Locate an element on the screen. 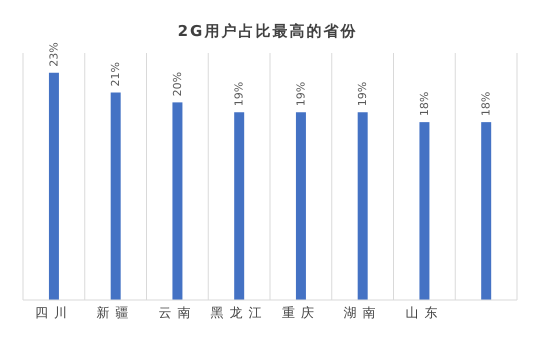 Image resolution: width=535 pixels, height=354 pixels. x-tick-label: 湖南 is located at coordinates (363, 314).